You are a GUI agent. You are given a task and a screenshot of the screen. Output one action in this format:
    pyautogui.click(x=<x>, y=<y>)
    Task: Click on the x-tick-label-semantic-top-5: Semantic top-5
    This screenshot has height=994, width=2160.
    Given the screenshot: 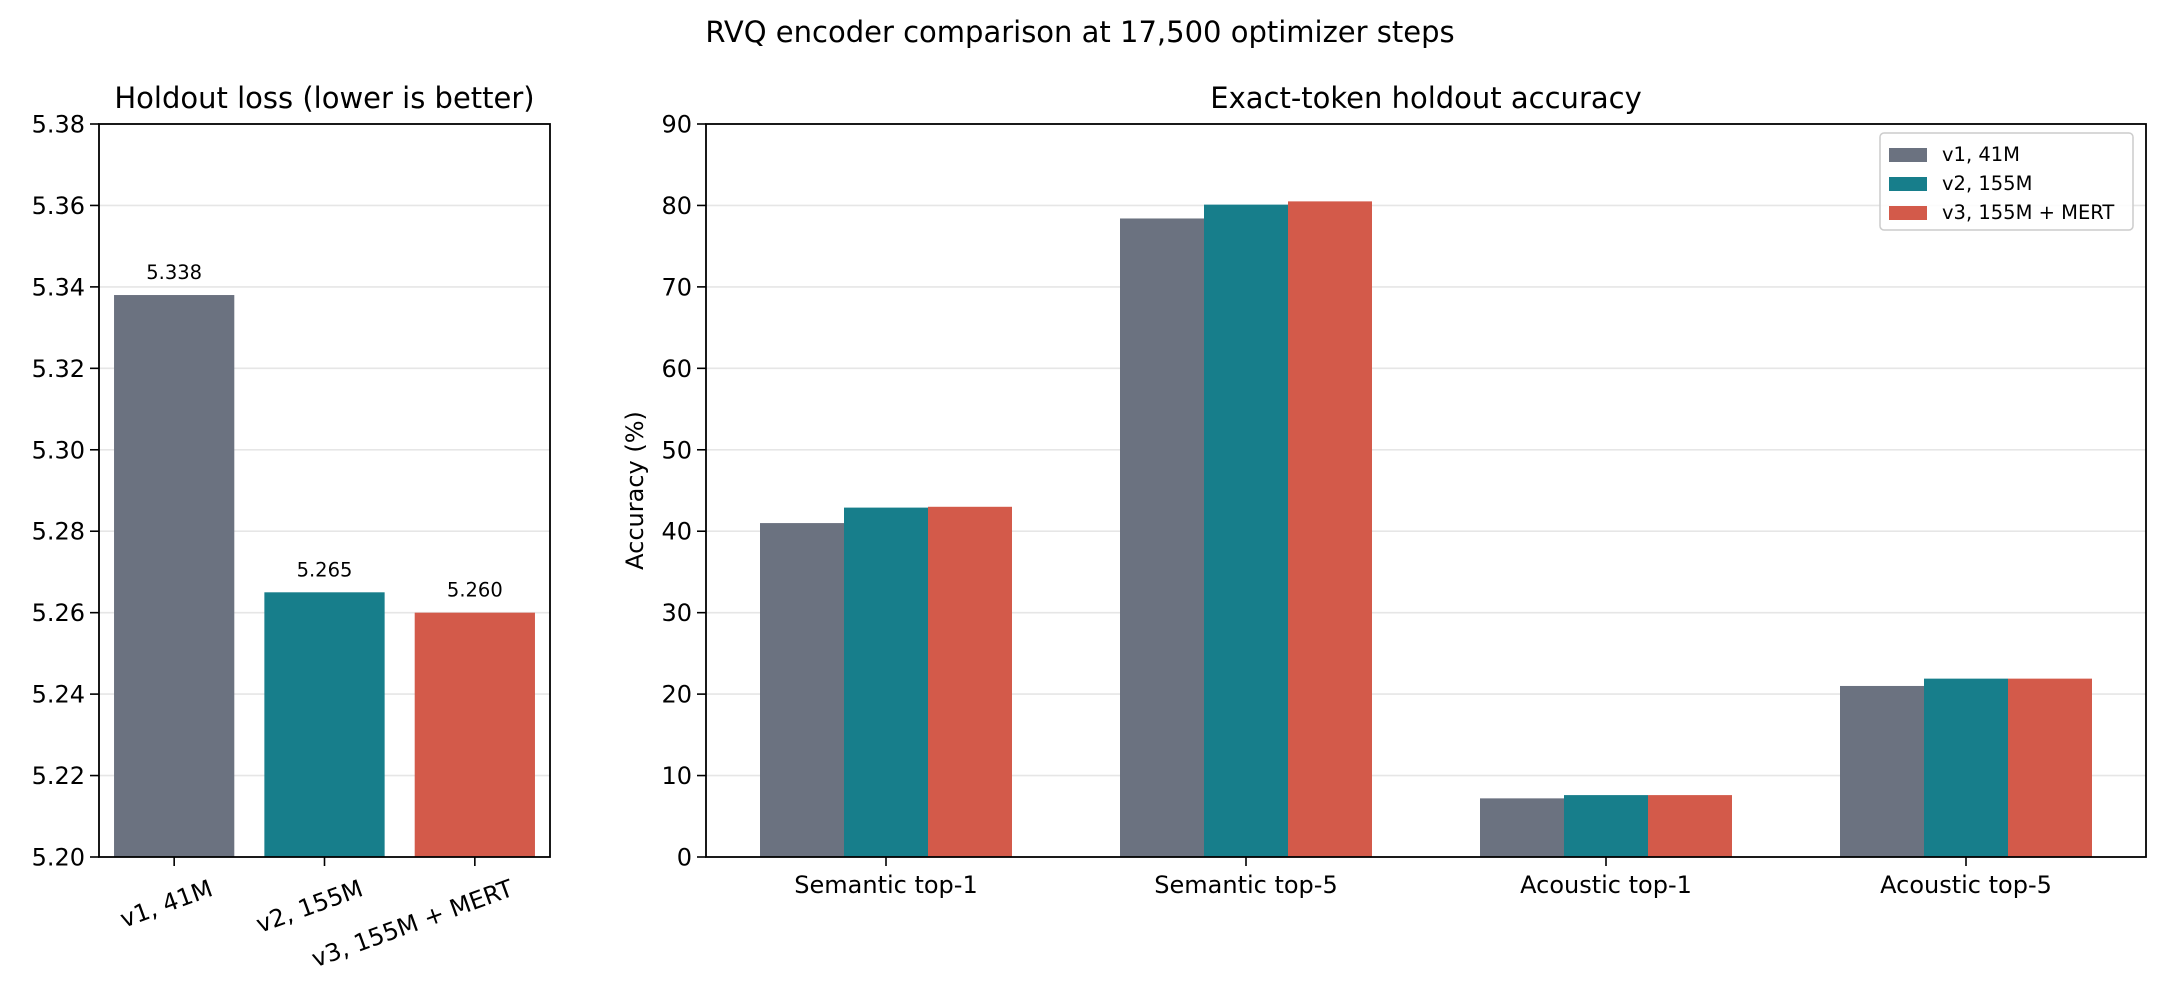 What is the action you would take?
    pyautogui.click(x=1245, y=885)
    